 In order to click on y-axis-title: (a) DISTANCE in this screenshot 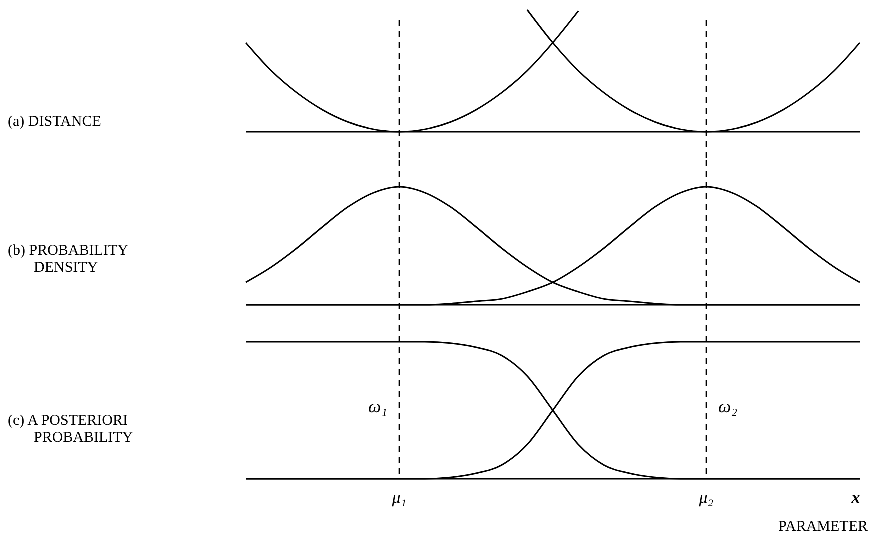, I will do `click(55, 122)`.